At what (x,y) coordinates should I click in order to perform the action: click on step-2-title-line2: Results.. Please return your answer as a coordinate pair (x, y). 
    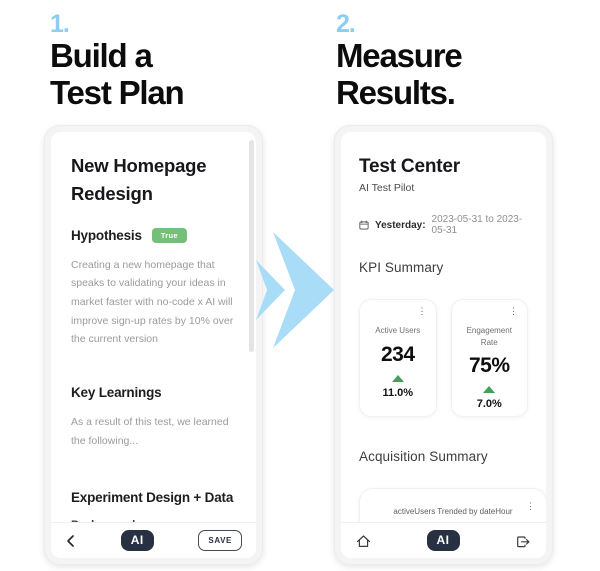
    Looking at the image, I should click on (396, 93).